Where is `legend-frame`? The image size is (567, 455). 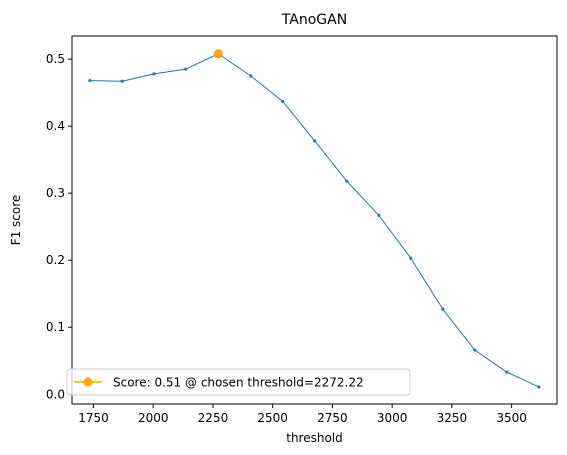 legend-frame is located at coordinates (238, 382).